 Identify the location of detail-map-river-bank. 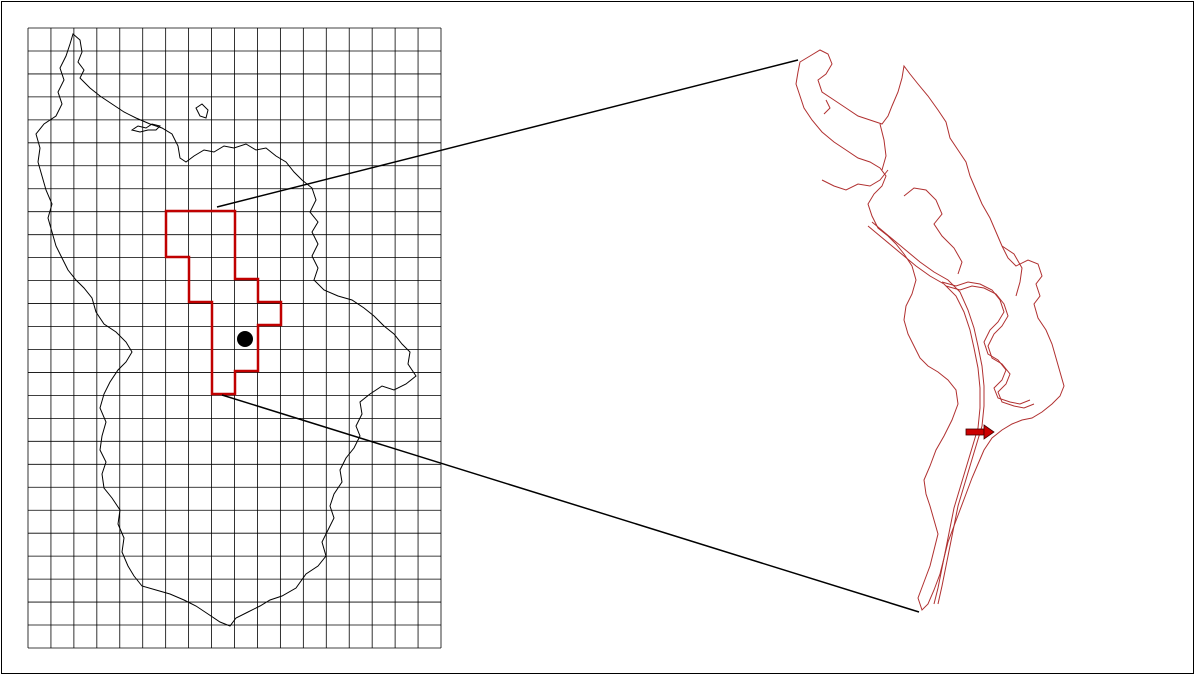
(928, 413).